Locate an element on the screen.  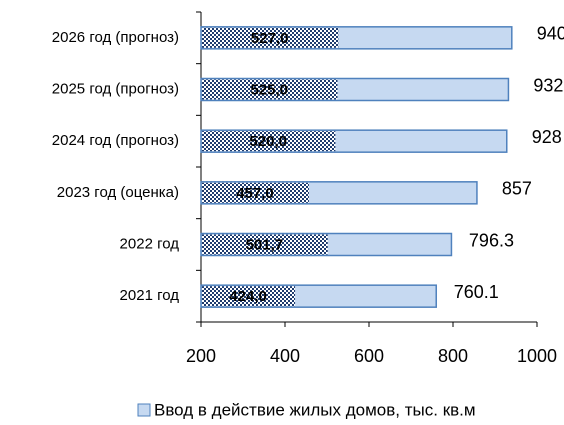
inner-value-label: 424,0 is located at coordinates (248, 296).